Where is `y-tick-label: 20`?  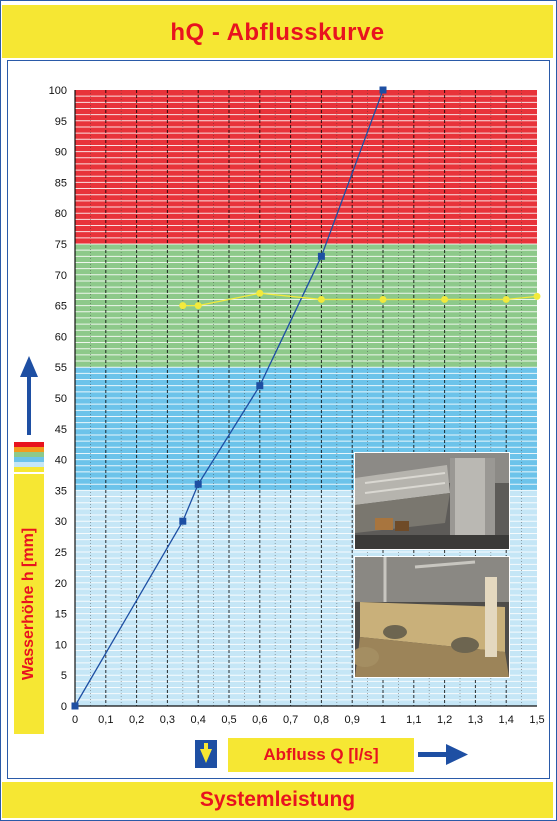
y-tick-label: 20 is located at coordinates (61, 584).